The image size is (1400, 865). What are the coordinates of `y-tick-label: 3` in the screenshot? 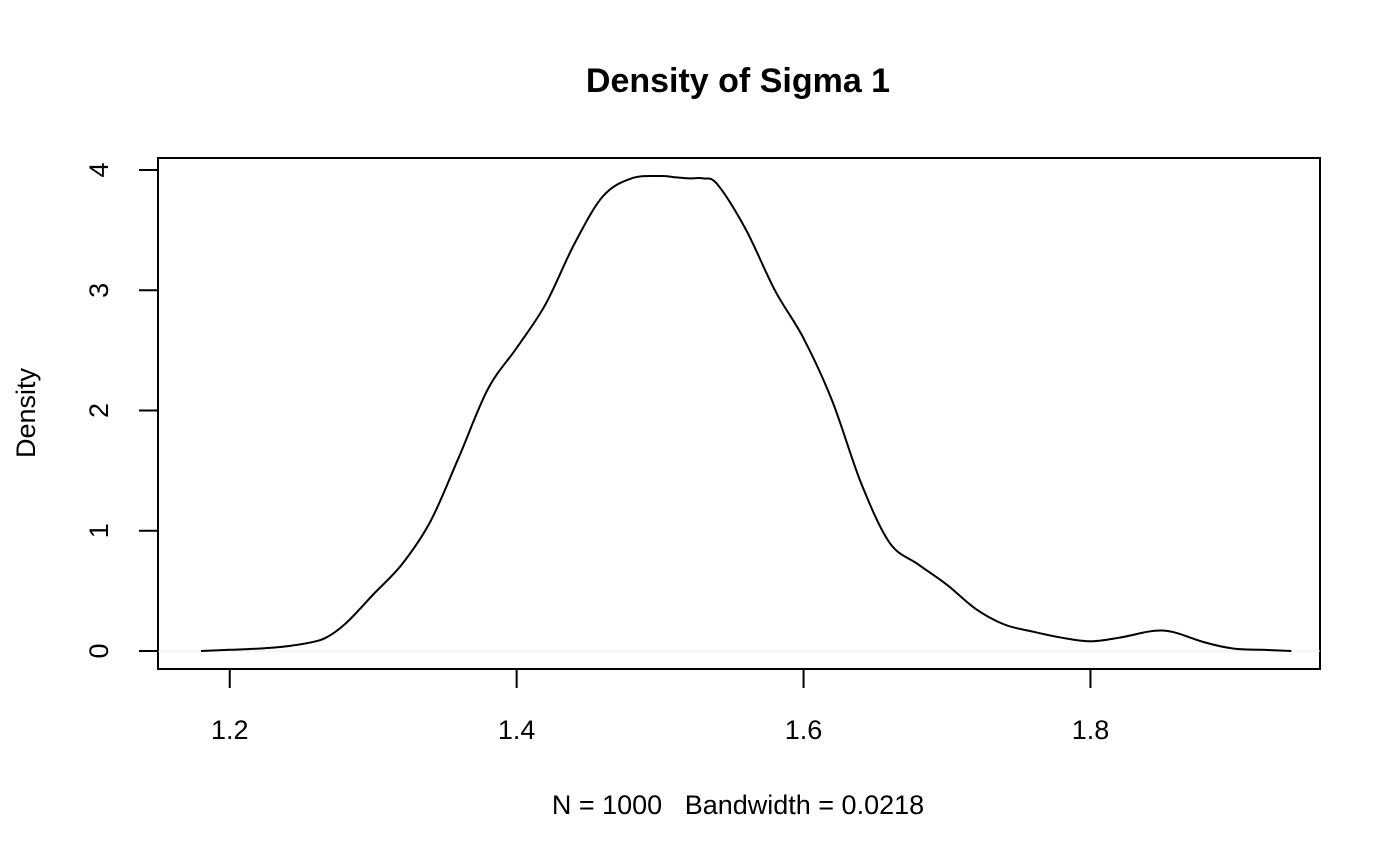 It's located at (99, 290).